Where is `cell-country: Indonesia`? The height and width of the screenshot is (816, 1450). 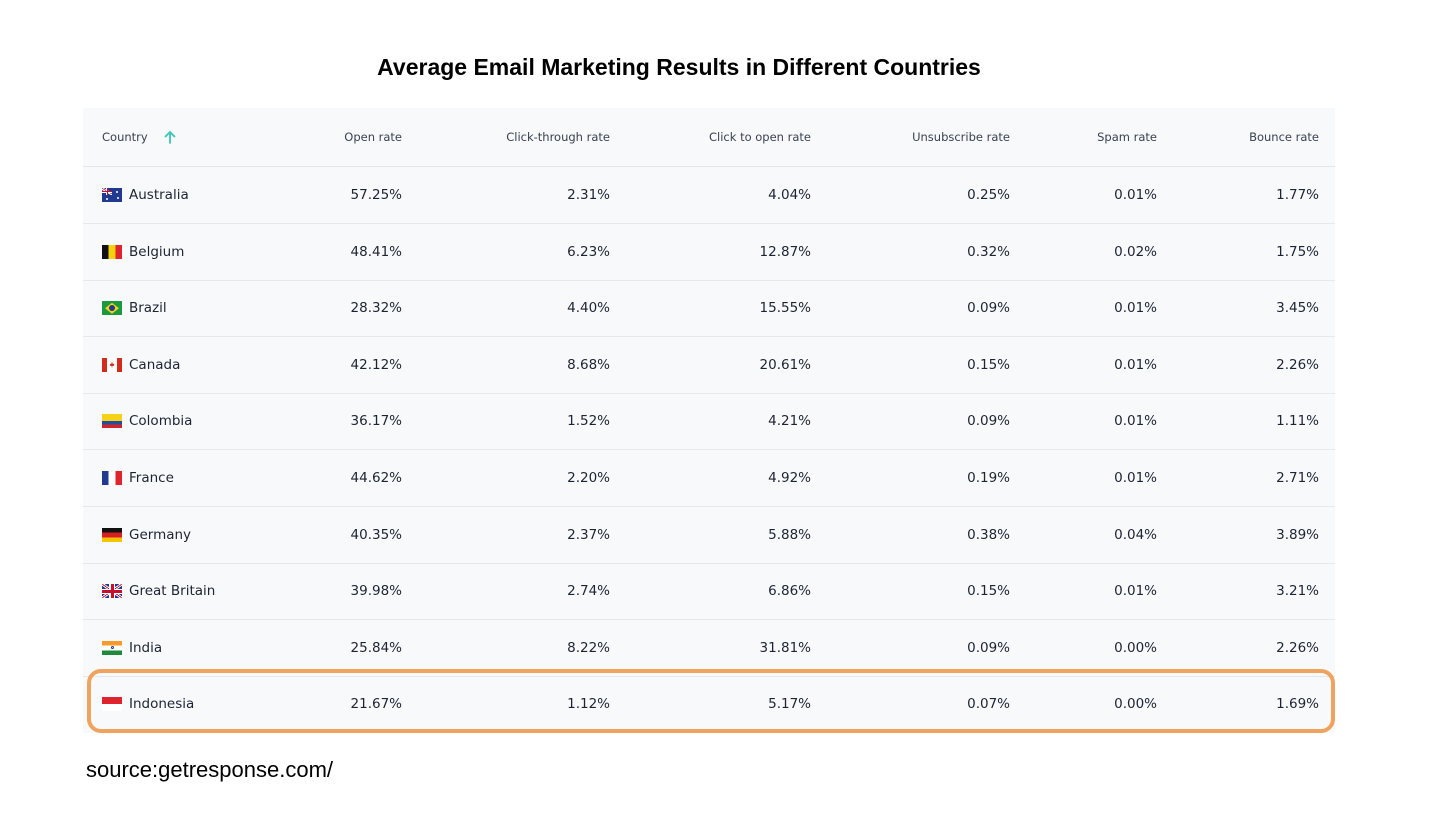 cell-country: Indonesia is located at coordinates (183, 704).